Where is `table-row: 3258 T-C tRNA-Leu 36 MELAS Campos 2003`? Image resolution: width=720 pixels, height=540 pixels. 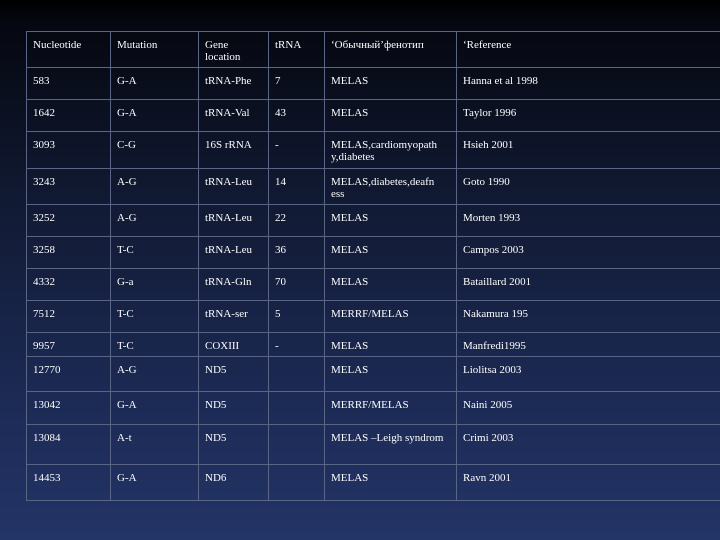 table-row: 3258 T-C tRNA-Leu 36 MELAS Campos 2003 is located at coordinates (373, 252).